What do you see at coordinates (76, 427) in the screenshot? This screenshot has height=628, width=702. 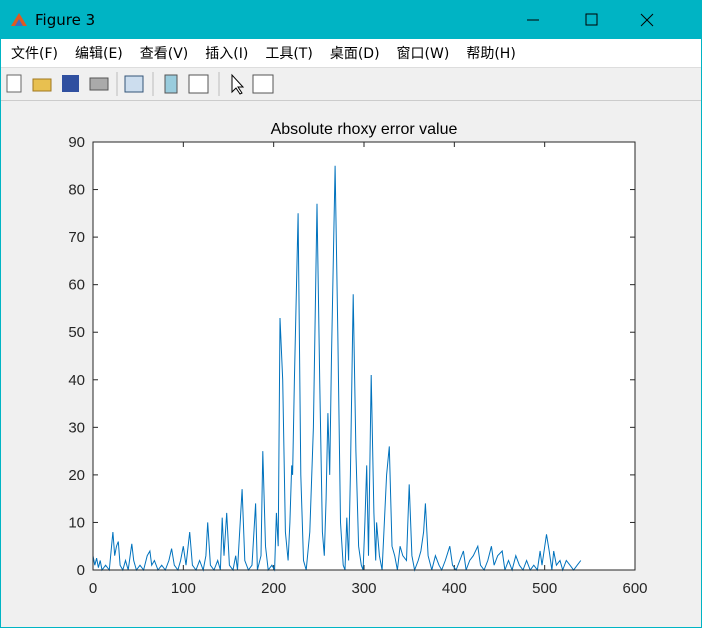 I see `y-tick-label: 30` at bounding box center [76, 427].